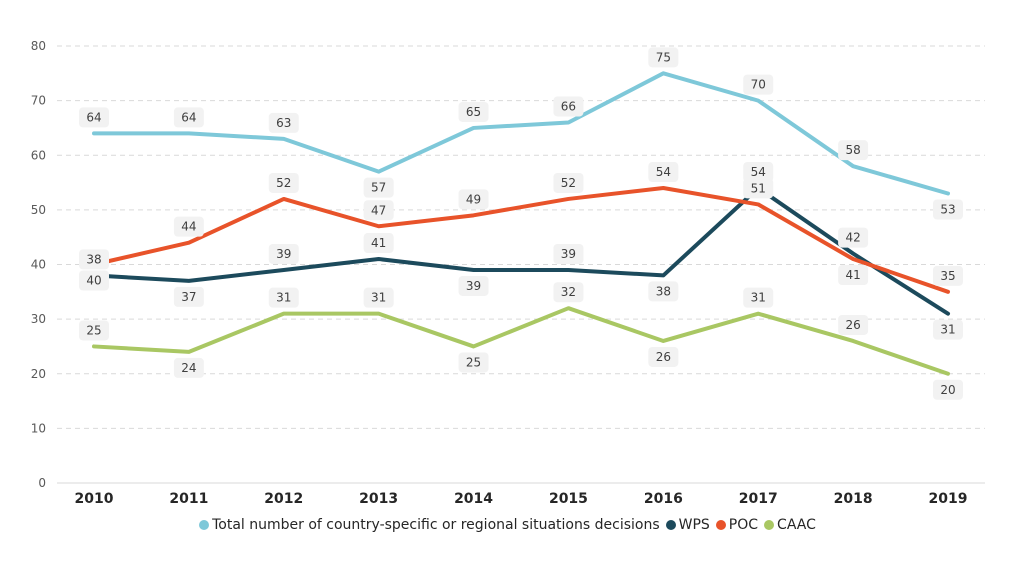  I want to click on data-label: 41, so click(852, 275).